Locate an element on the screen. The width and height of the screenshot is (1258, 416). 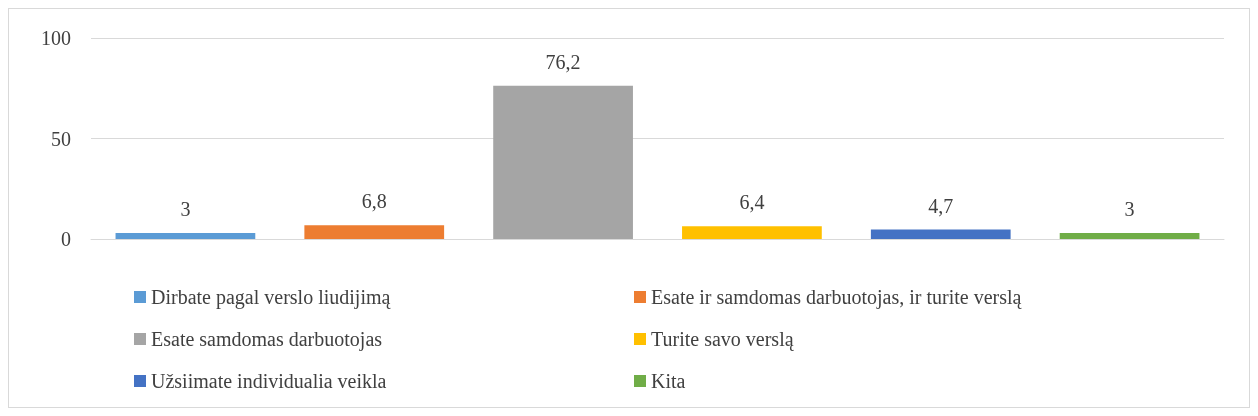
legend-label: Kita is located at coordinates (668, 381).